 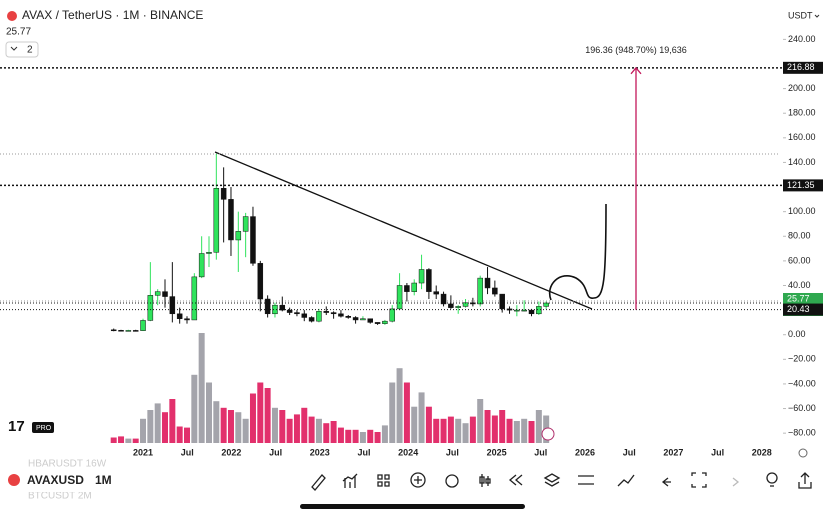 I want to click on add-tool, so click(x=418, y=480).